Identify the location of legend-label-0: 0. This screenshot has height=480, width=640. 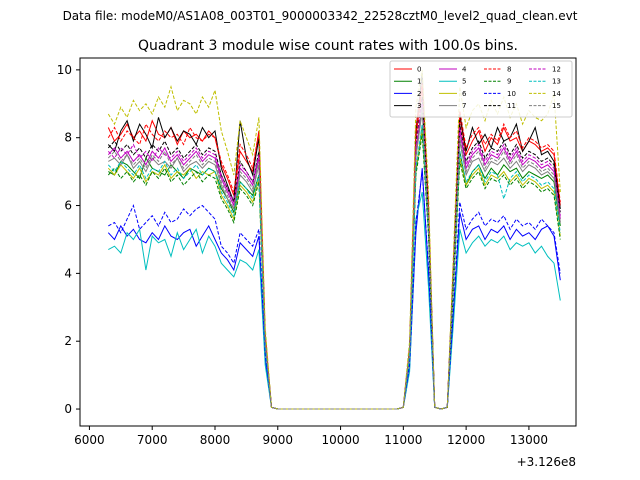
(419, 70).